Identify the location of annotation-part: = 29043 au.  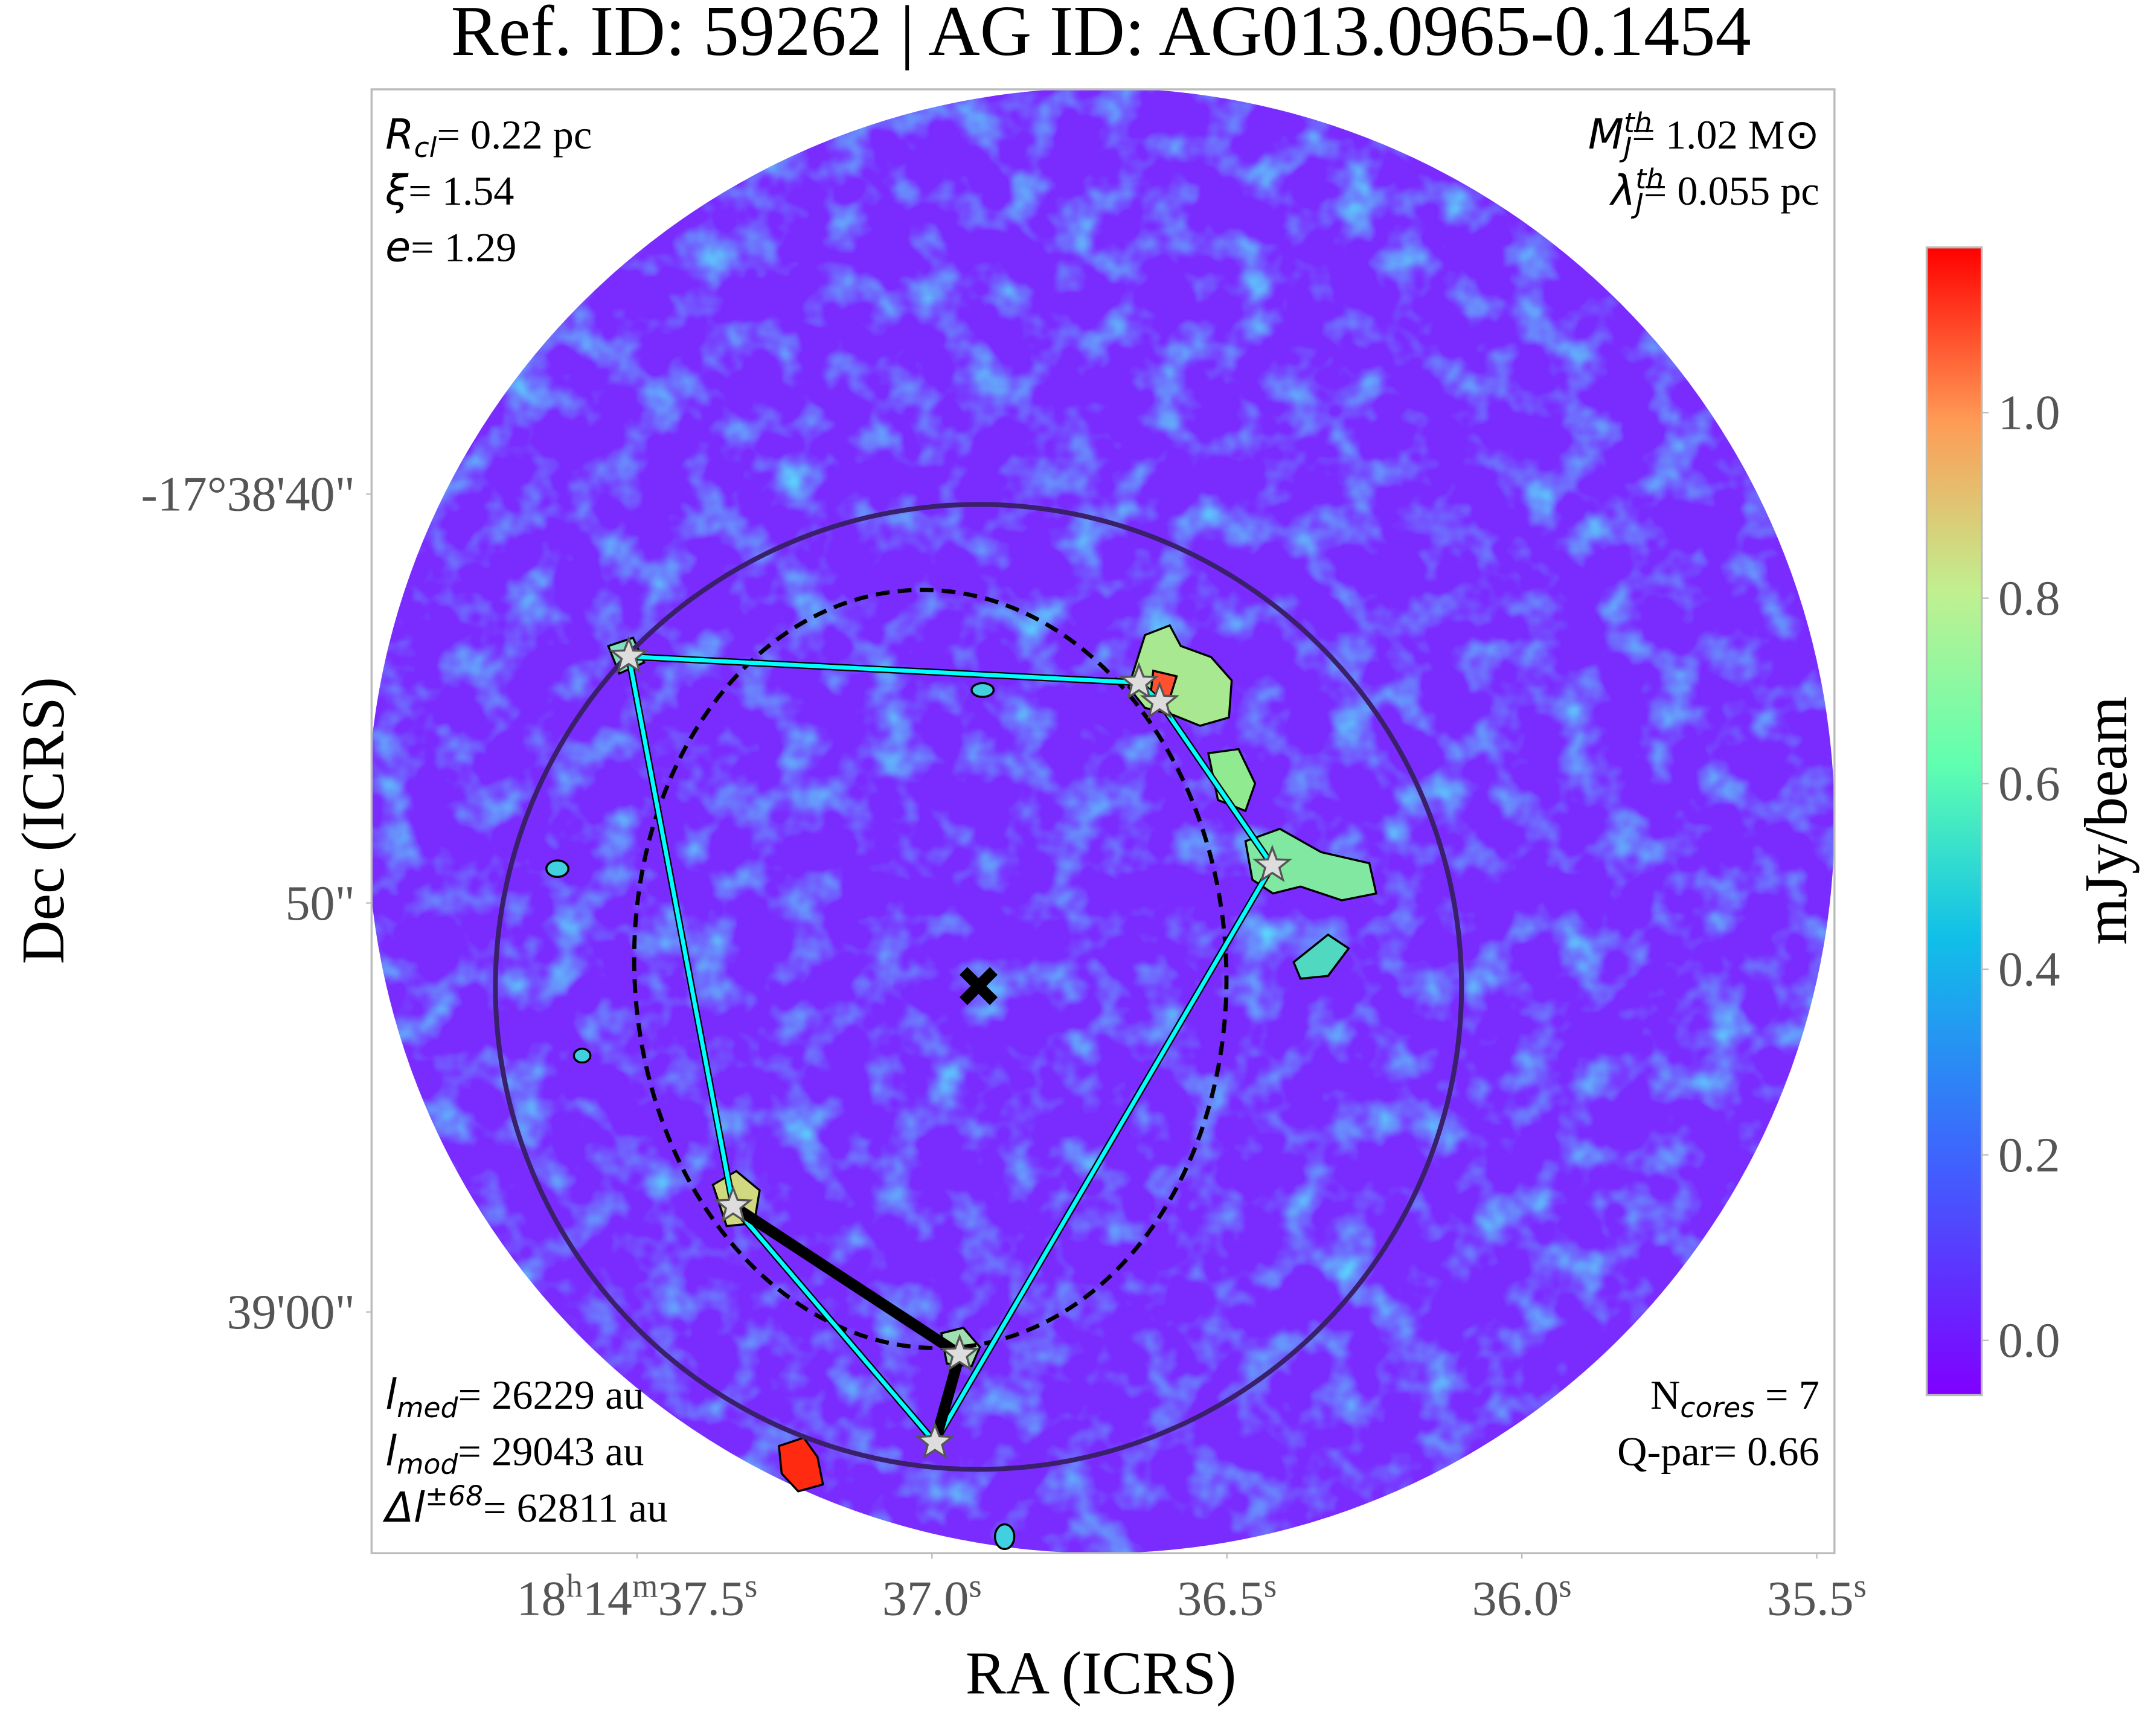
(551, 1452).